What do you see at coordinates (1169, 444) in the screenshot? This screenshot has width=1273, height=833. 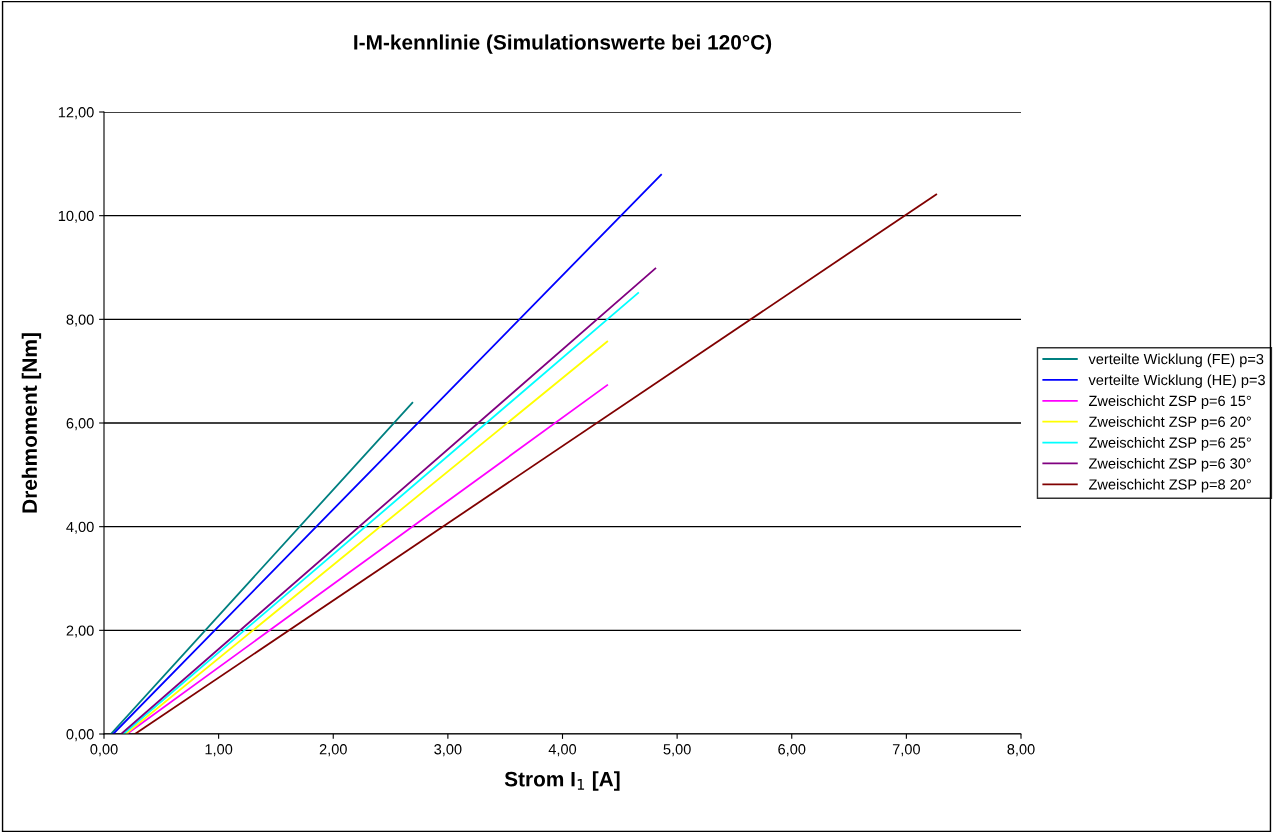 I see `legend-label: Zweischicht ZSP p=6 25°` at bounding box center [1169, 444].